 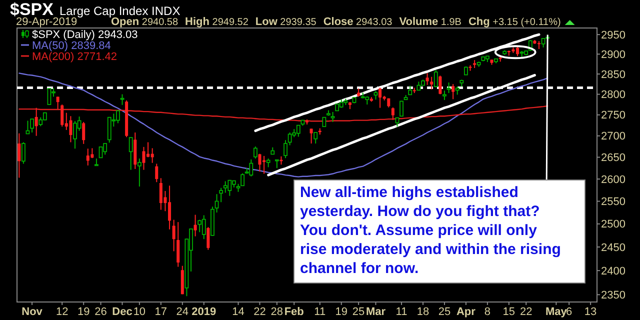 What do you see at coordinates (62, 312) in the screenshot?
I see `x-tick-label: 12` at bounding box center [62, 312].